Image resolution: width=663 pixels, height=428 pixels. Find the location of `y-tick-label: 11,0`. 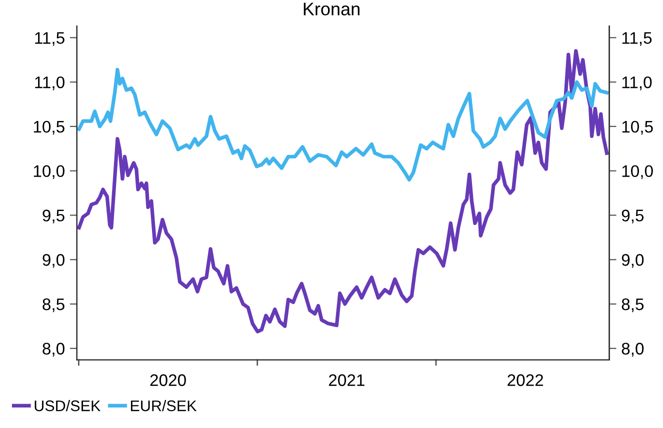

y-tick-label: 11,0 is located at coordinates (49, 83).